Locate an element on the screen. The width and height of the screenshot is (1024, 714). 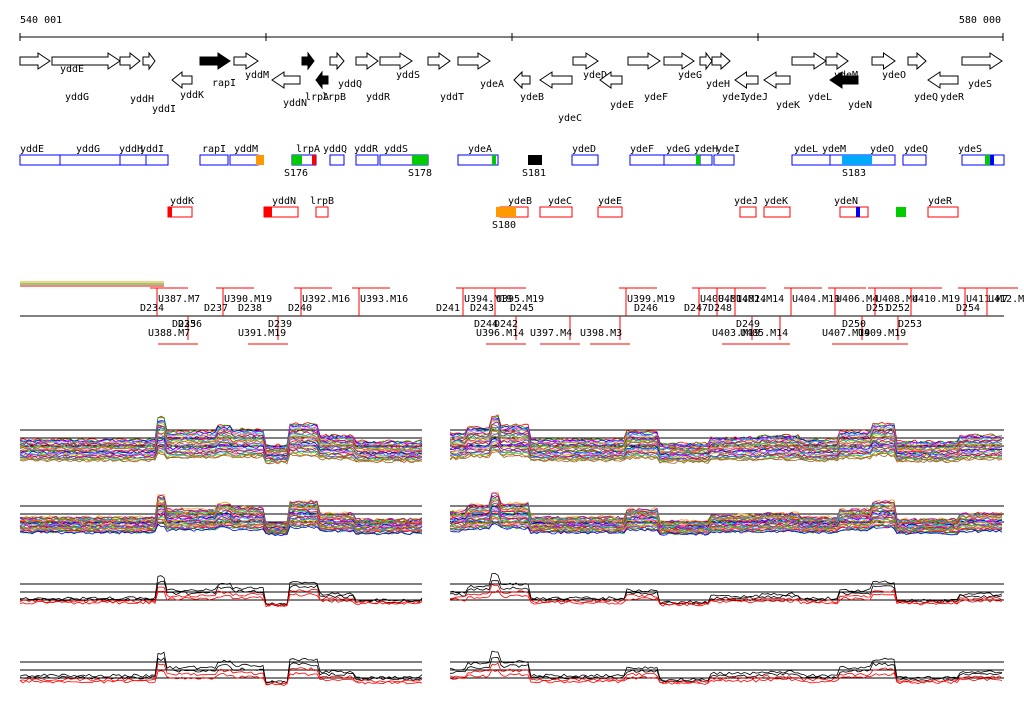
forward-label-ydeH: ydeH is located at coordinates (706, 149).